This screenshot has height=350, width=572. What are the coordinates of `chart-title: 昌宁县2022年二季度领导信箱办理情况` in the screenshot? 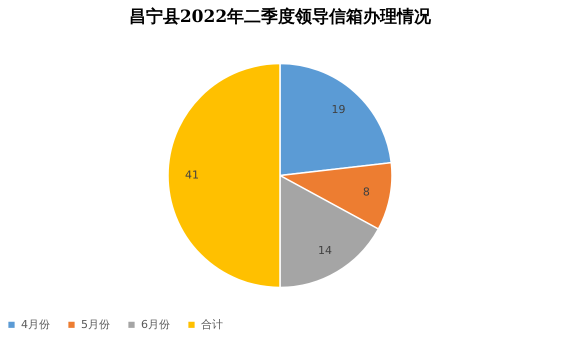 It's located at (280, 17).